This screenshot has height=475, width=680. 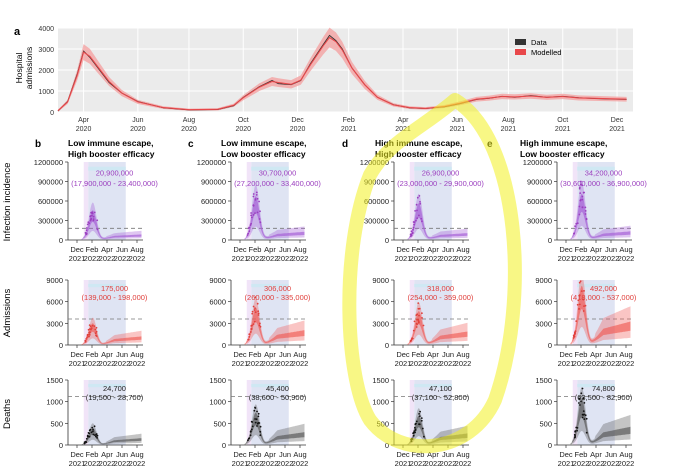 I want to click on legend-data-swatch, so click(x=520, y=42).